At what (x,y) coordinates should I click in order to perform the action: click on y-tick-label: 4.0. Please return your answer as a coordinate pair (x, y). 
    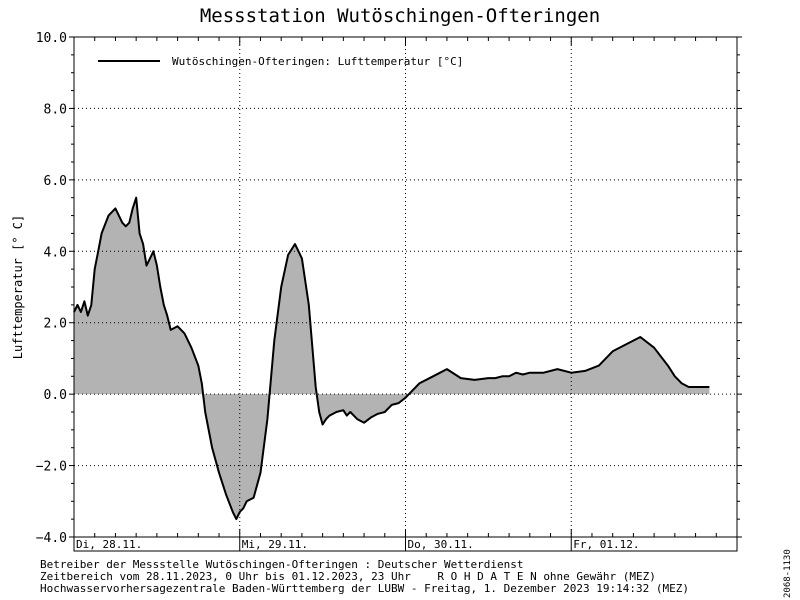
    Looking at the image, I should click on (55, 252).